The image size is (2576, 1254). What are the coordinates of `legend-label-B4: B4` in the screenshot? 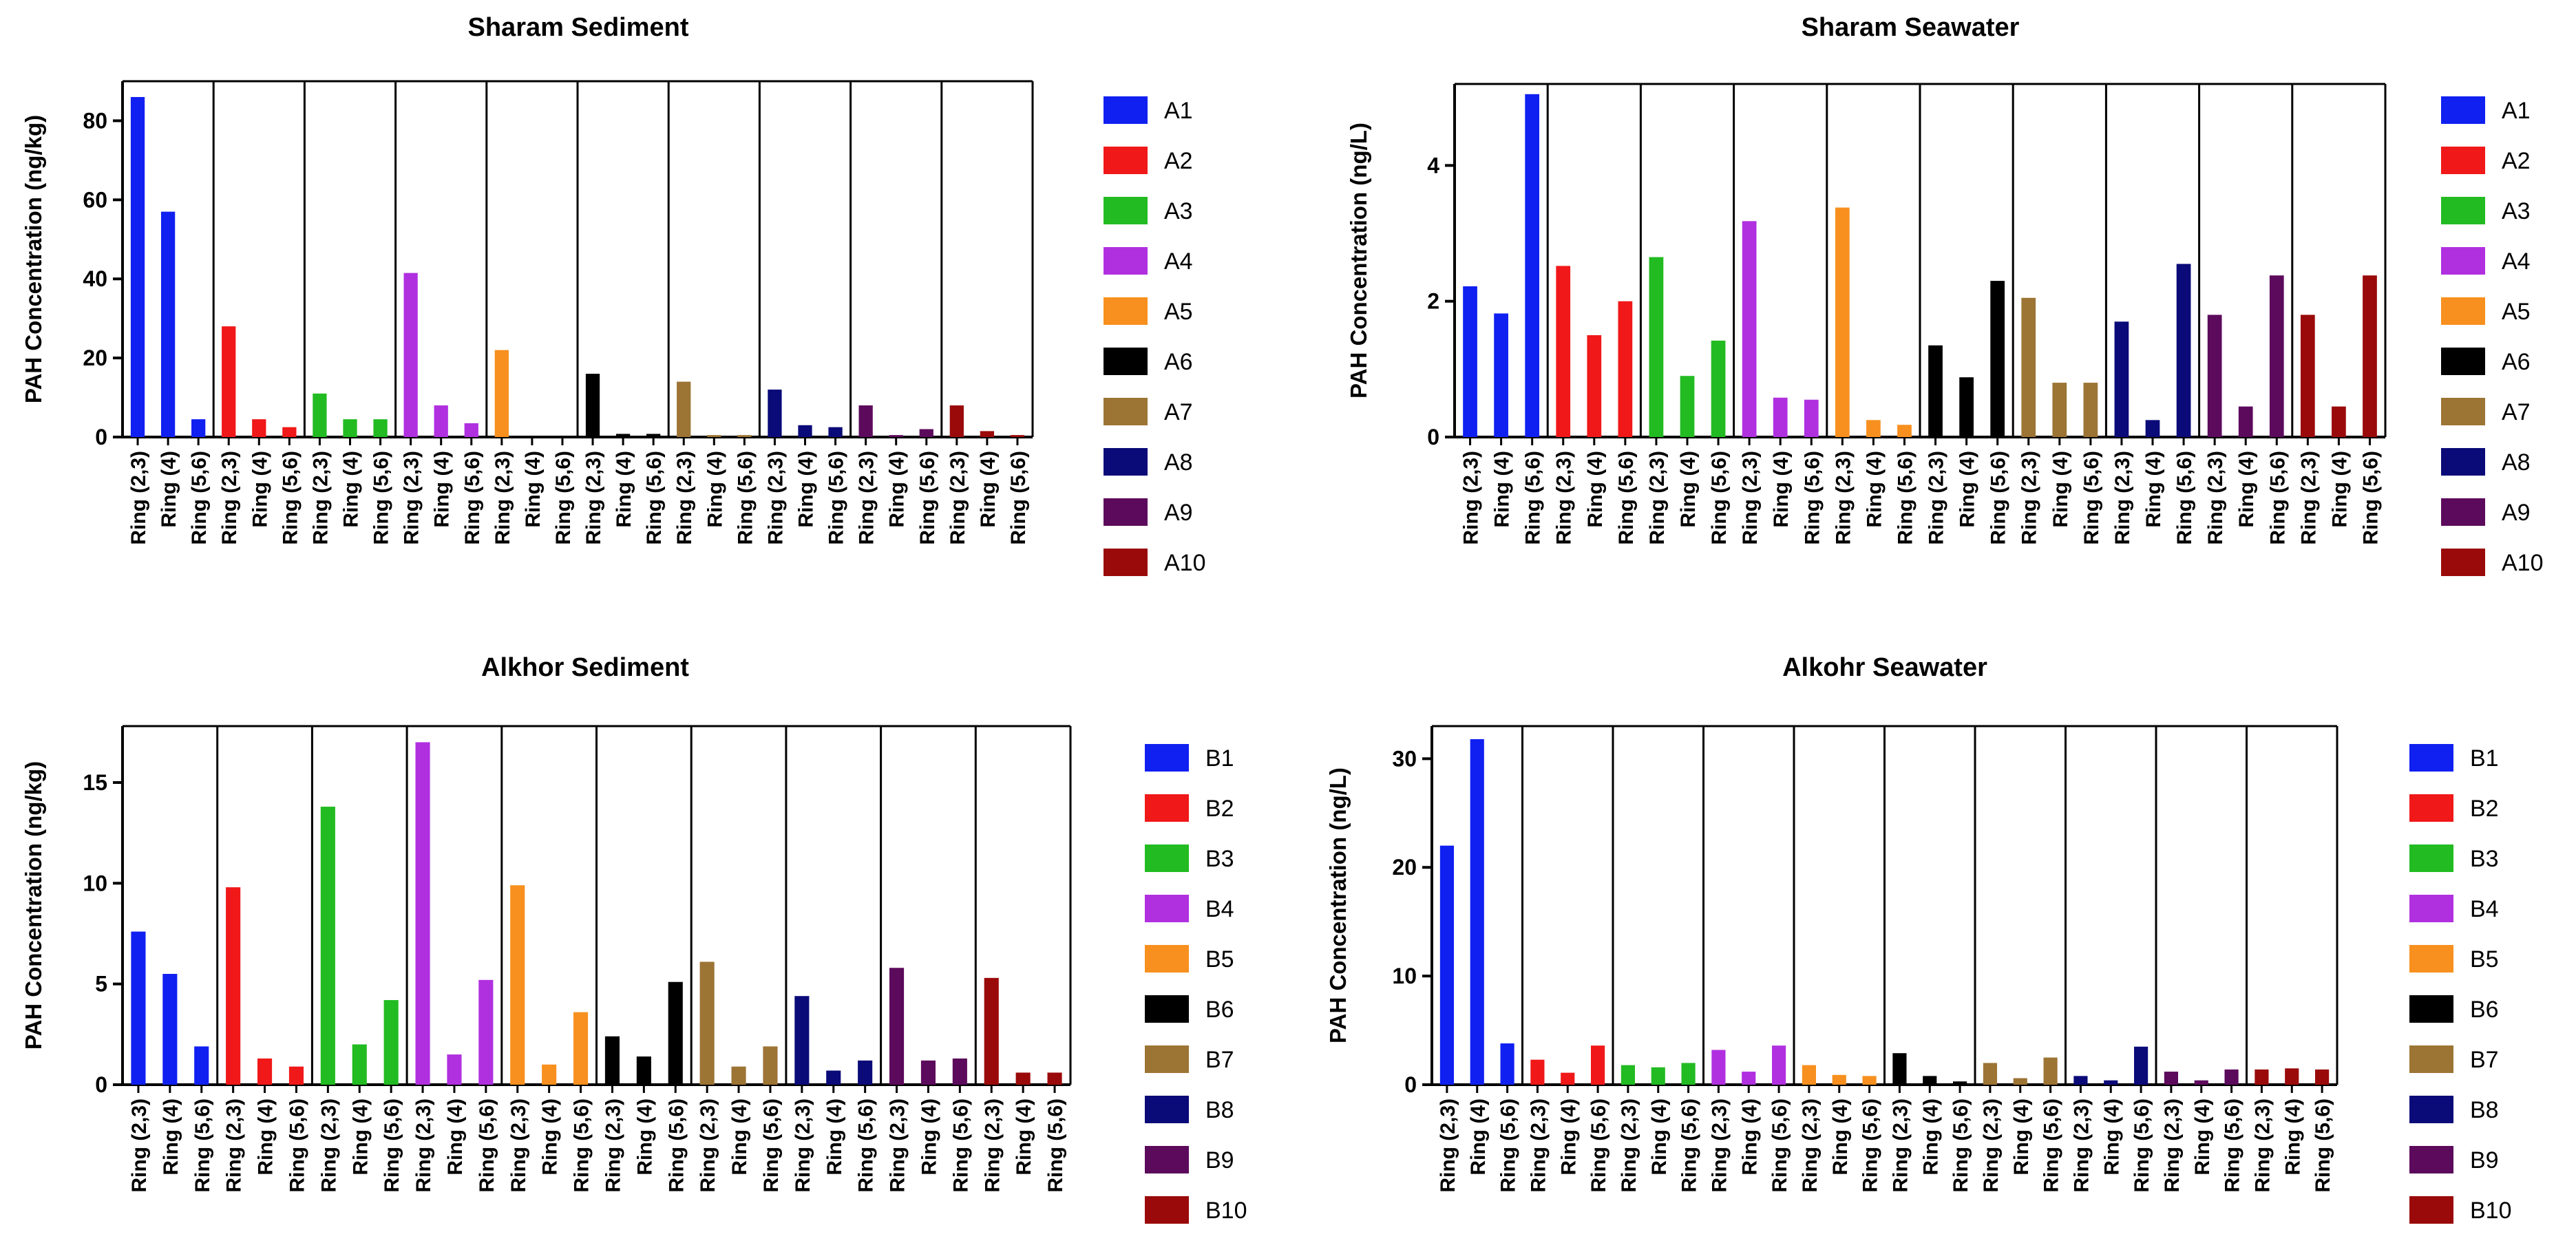 It's located at (1220, 909).